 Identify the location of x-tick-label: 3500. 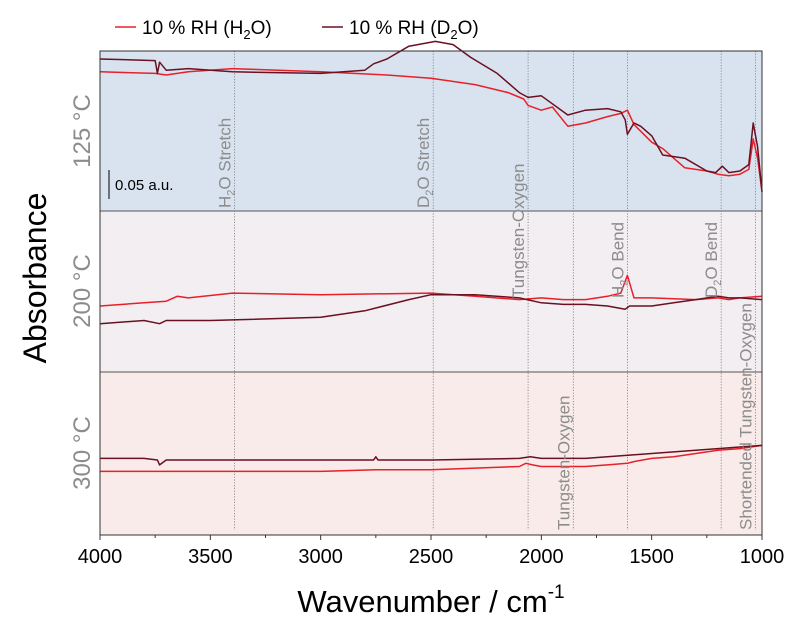
(210, 557).